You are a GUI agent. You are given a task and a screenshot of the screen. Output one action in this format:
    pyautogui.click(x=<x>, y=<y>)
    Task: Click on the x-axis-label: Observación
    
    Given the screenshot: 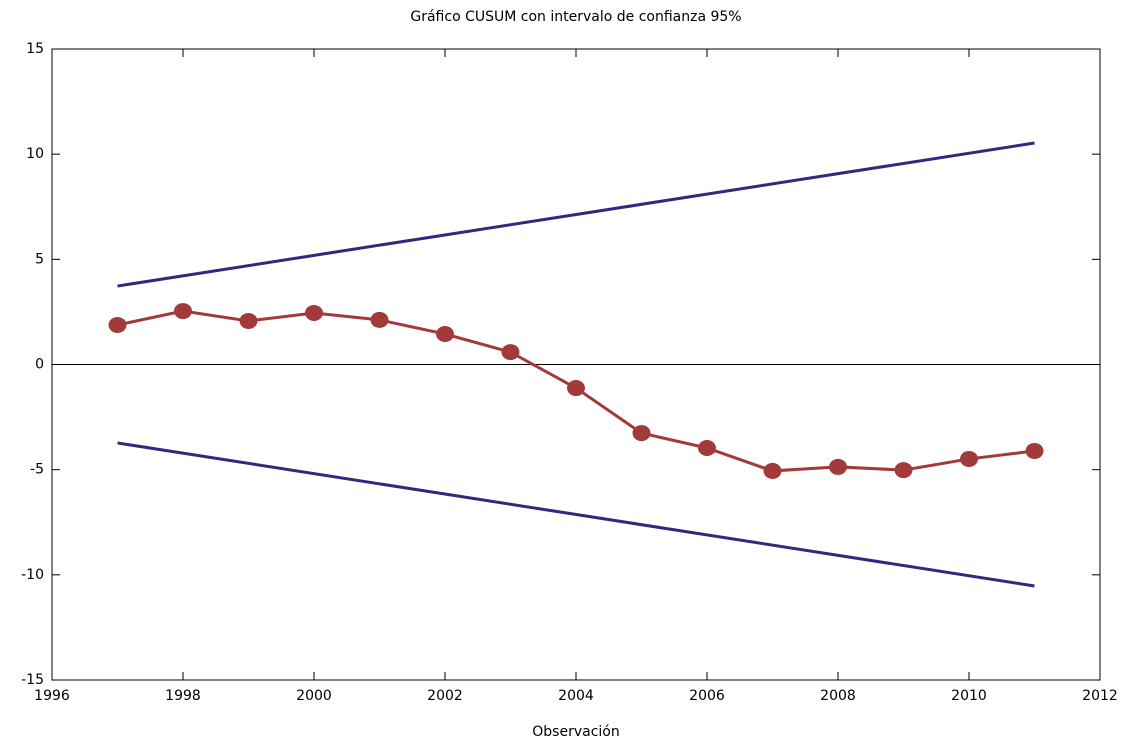 What is the action you would take?
    pyautogui.click(x=575, y=732)
    